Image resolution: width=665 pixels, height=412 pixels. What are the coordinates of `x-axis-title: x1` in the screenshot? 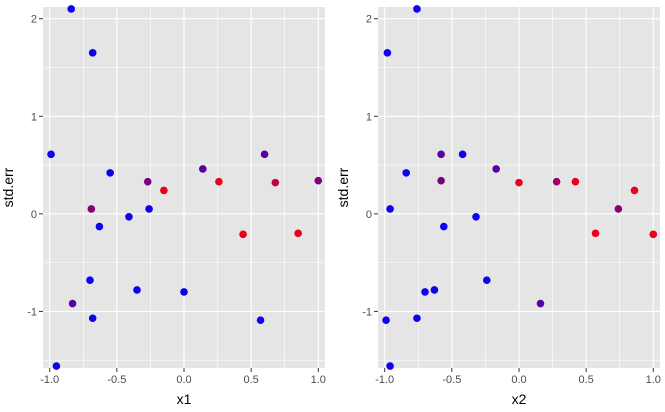 It's located at (184, 399).